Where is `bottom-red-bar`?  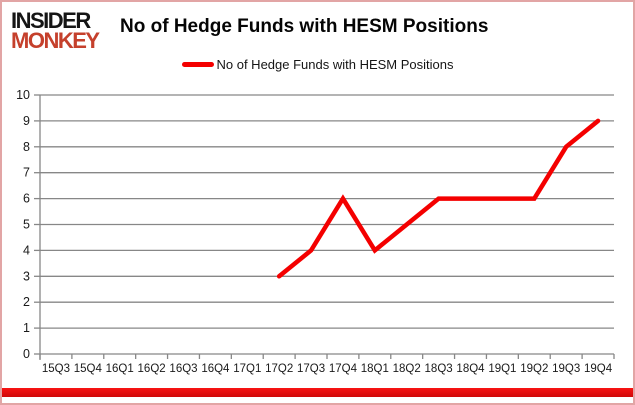 bottom-red-bar is located at coordinates (317, 392).